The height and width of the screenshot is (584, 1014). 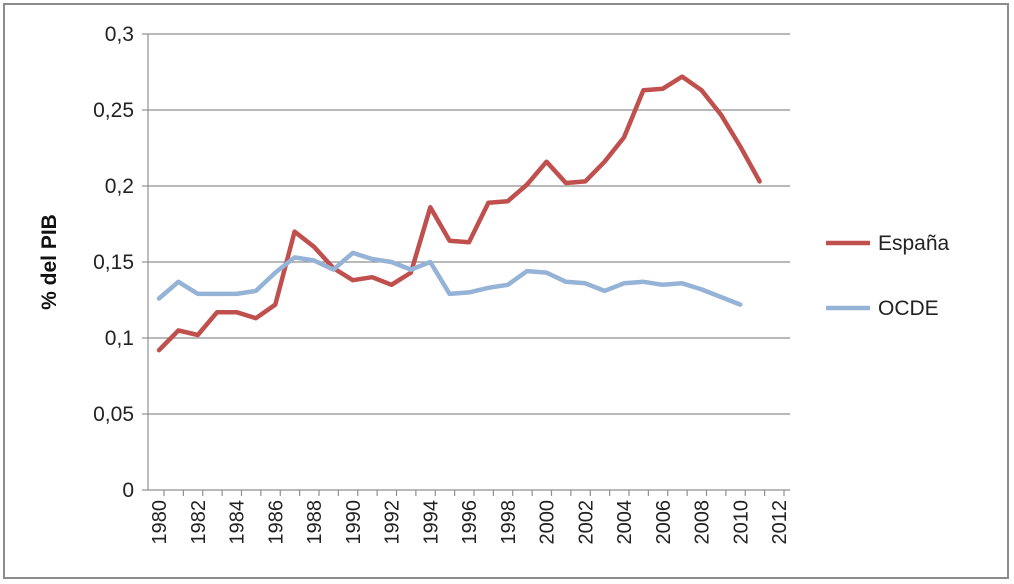 What do you see at coordinates (354, 522) in the screenshot?
I see `x-tick-label: 1990` at bounding box center [354, 522].